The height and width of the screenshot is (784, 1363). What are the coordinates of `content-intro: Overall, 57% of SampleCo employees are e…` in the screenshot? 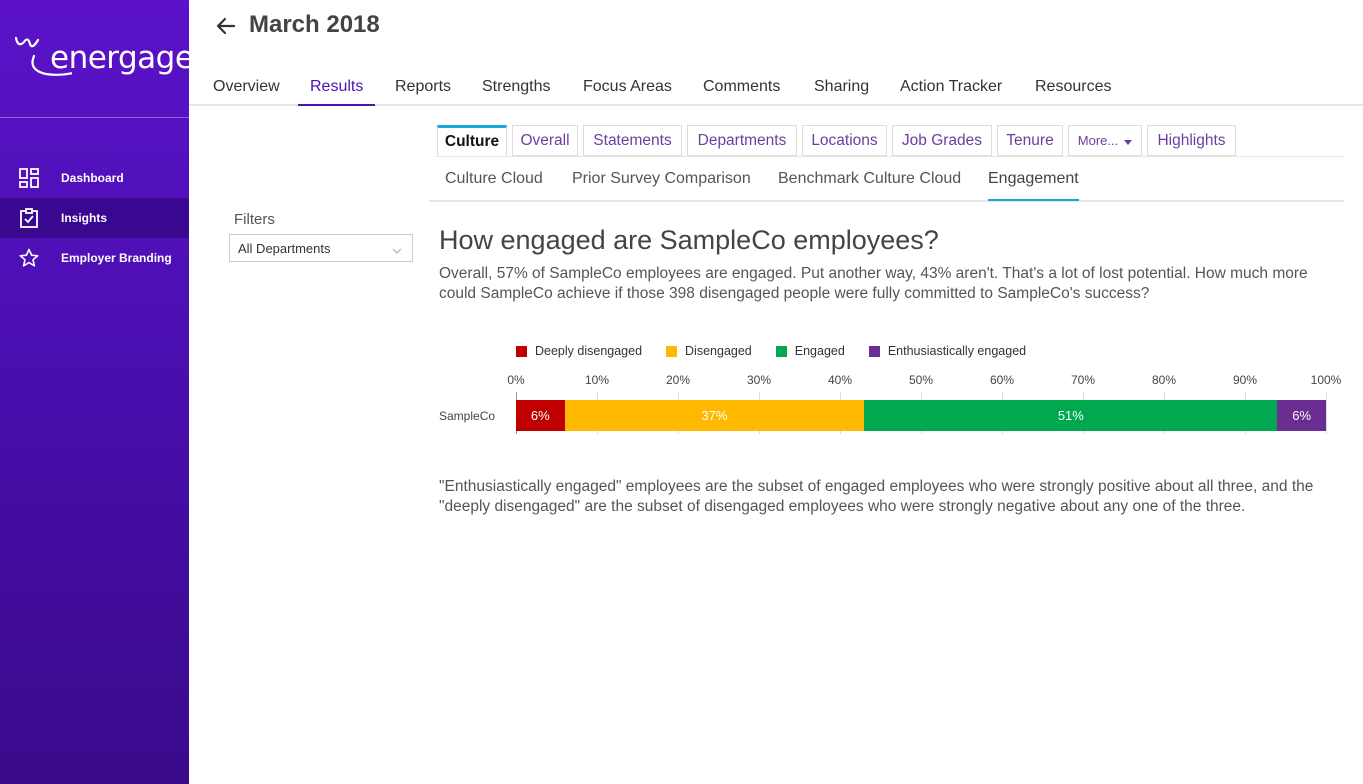 It's located at (873, 283).